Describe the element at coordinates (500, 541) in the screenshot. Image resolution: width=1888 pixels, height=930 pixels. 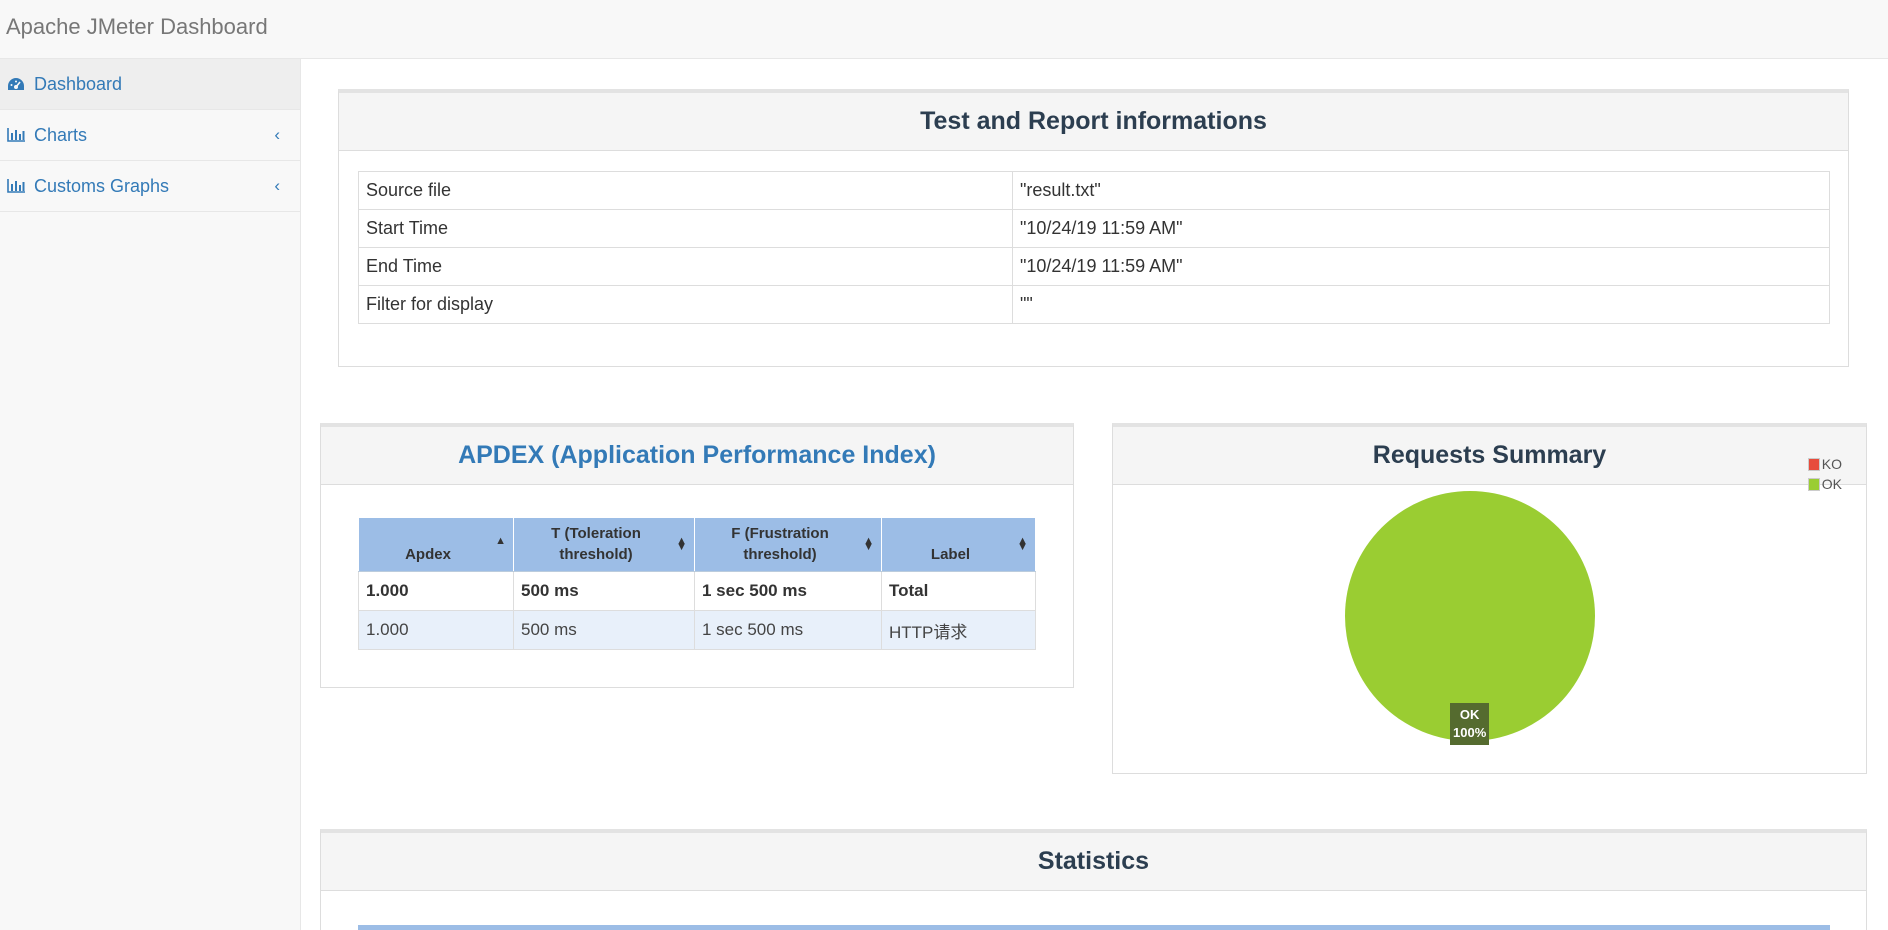
I see `sort-asc-icon: ▲` at that location.